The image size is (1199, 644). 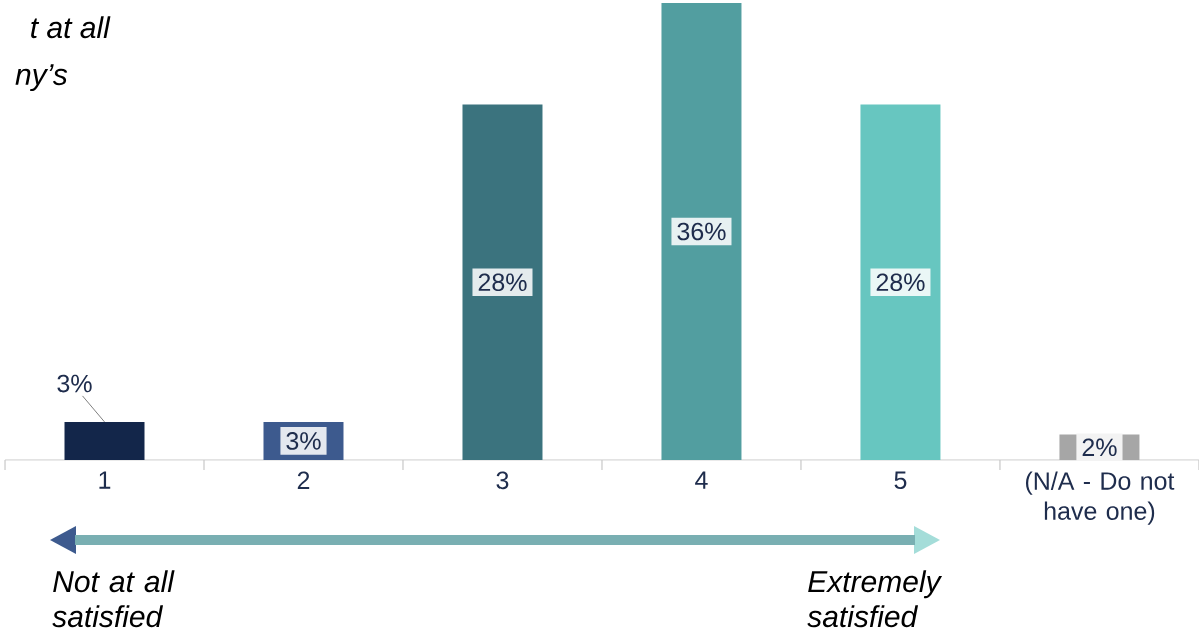 I want to click on x-tick-label: 4, so click(x=701, y=480).